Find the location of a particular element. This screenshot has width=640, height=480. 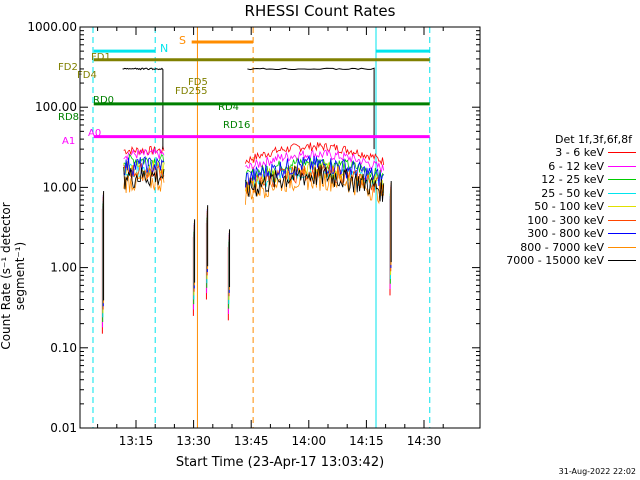

footer-date: 31-Aug-2022 22:02 is located at coordinates (597, 471).